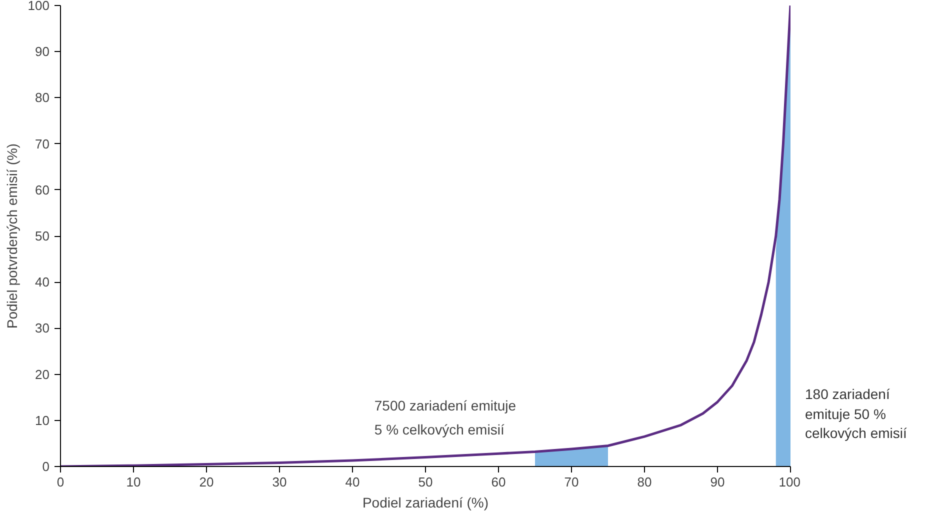  Describe the element at coordinates (425, 482) in the screenshot. I see `x-tick-label: 50` at that location.